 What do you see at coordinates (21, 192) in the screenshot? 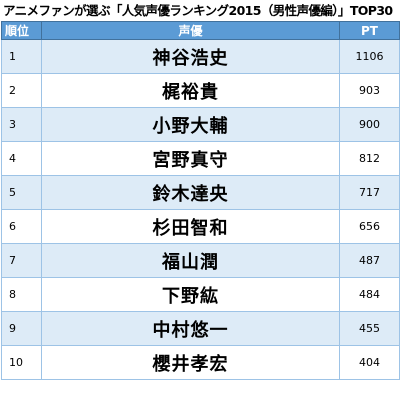
I see `rank-cell: 5` at bounding box center [21, 192].